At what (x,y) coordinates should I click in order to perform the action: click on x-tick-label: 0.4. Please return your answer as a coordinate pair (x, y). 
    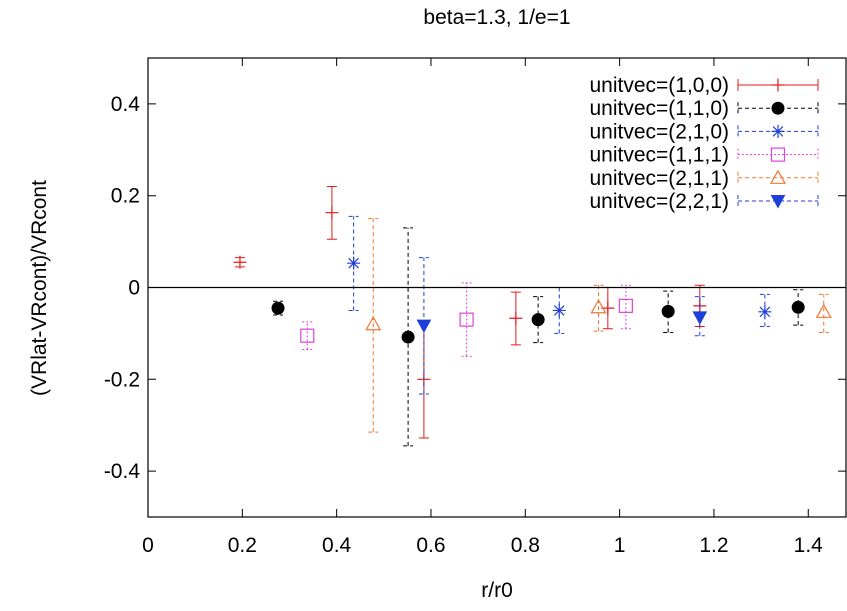
    Looking at the image, I should click on (337, 545).